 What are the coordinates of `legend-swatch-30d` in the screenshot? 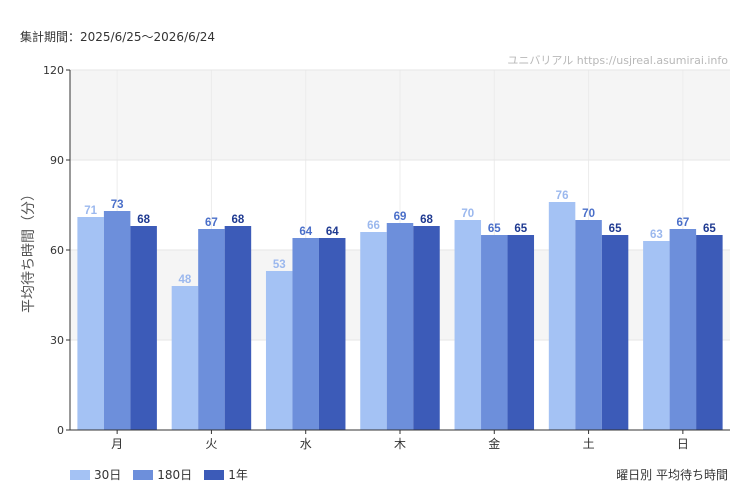 It's located at (80, 474).